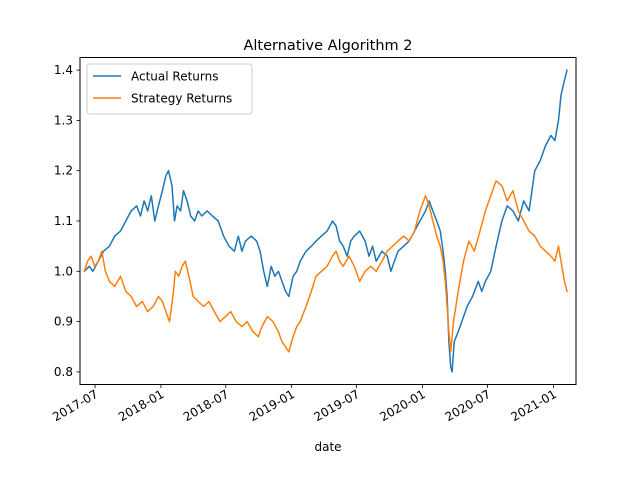 The image size is (640, 480). I want to click on y-axis: 0.8 0.9 1.0 1.1 1.2 1.3 1.4, so click(67, 221).